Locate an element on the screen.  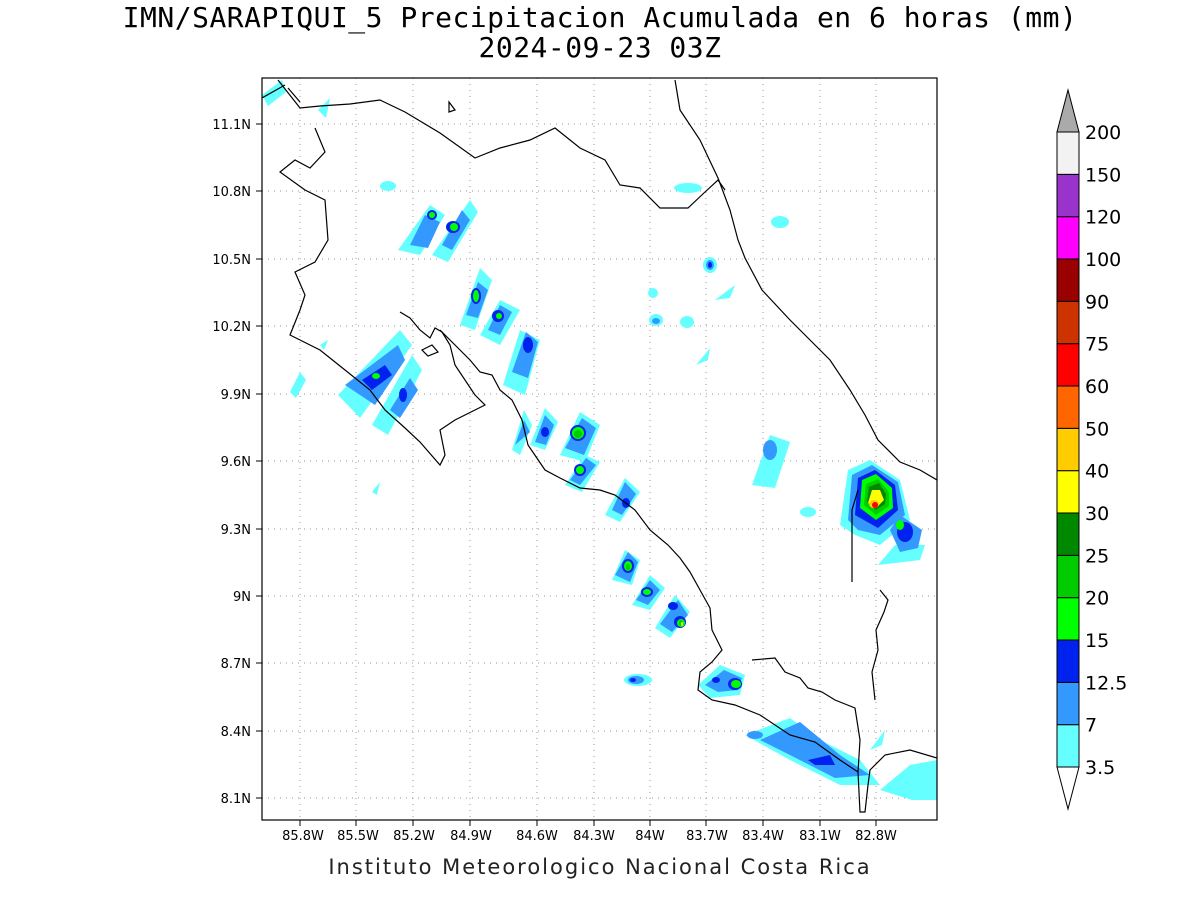
lat-tick-label: 10.2N is located at coordinates (231, 327).